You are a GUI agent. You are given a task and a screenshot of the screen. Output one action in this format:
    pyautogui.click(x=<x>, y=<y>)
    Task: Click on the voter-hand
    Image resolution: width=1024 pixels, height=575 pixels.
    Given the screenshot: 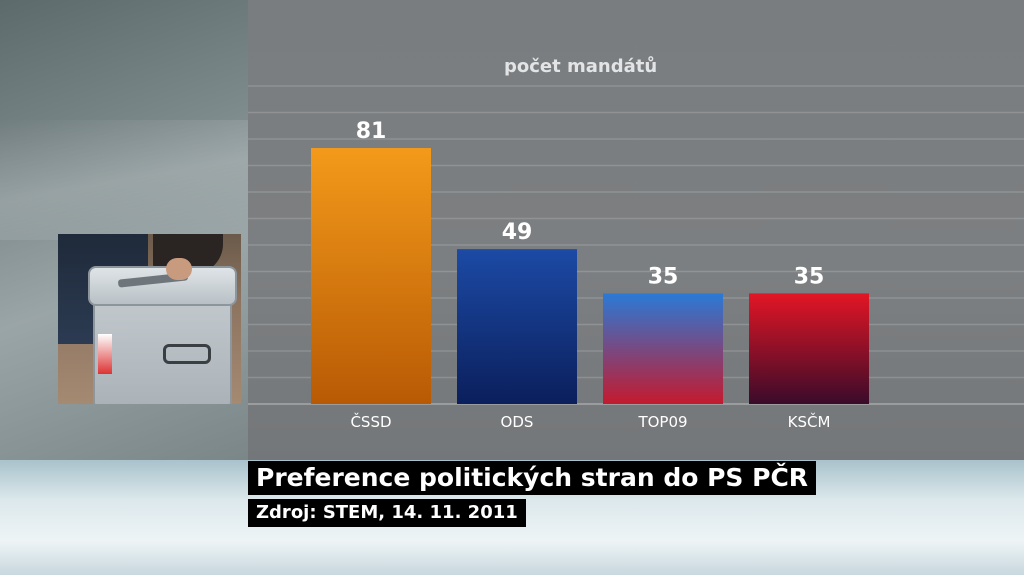 What is the action you would take?
    pyautogui.click(x=179, y=269)
    